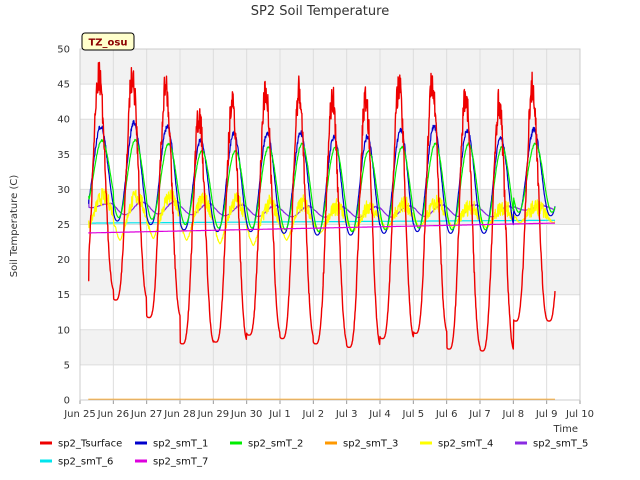 Image resolution: width=640 pixels, height=480 pixels. I want to click on y-tick-label: 10, so click(63, 330).